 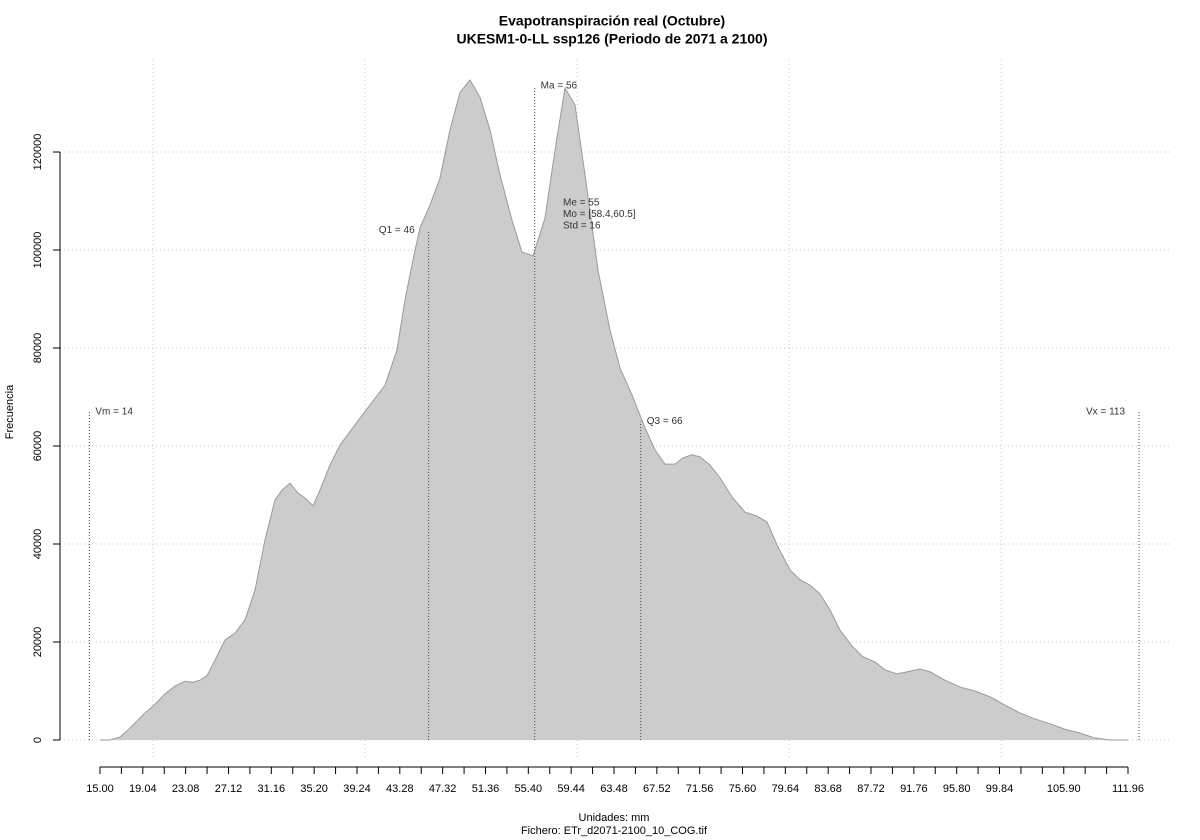 What do you see at coordinates (582, 226) in the screenshot?
I see `stats-label: Std = 16` at bounding box center [582, 226].